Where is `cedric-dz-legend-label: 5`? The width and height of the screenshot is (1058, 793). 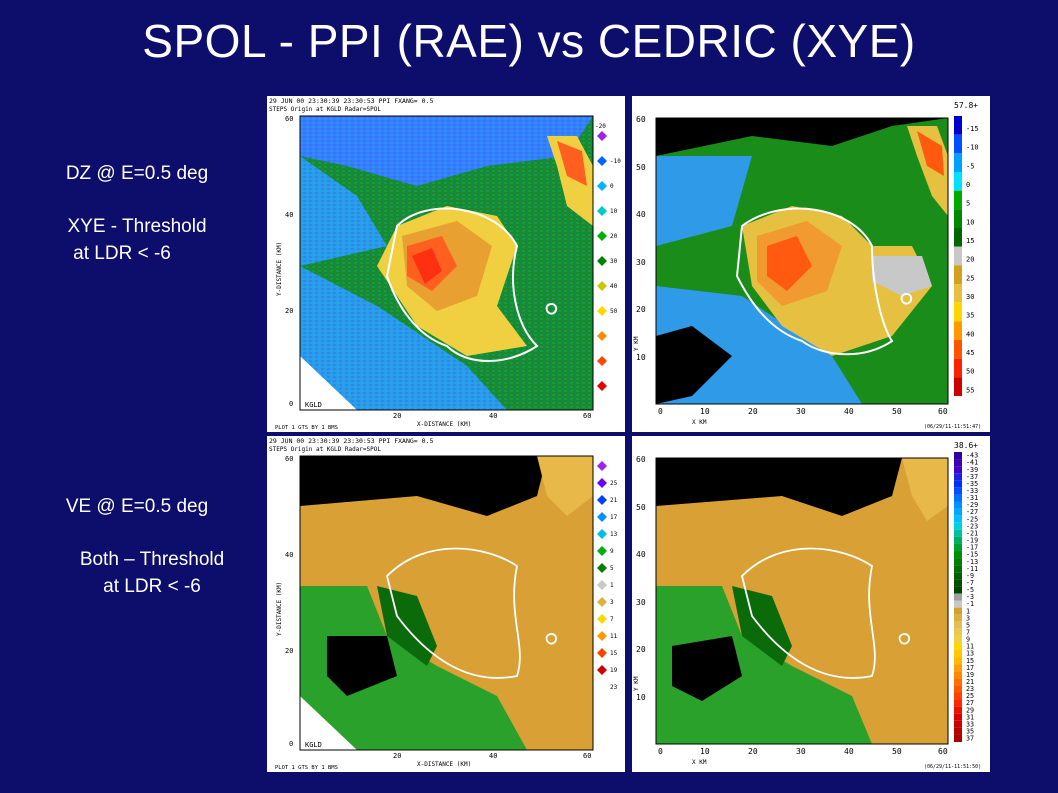 cedric-dz-legend-label: 5 is located at coordinates (968, 204).